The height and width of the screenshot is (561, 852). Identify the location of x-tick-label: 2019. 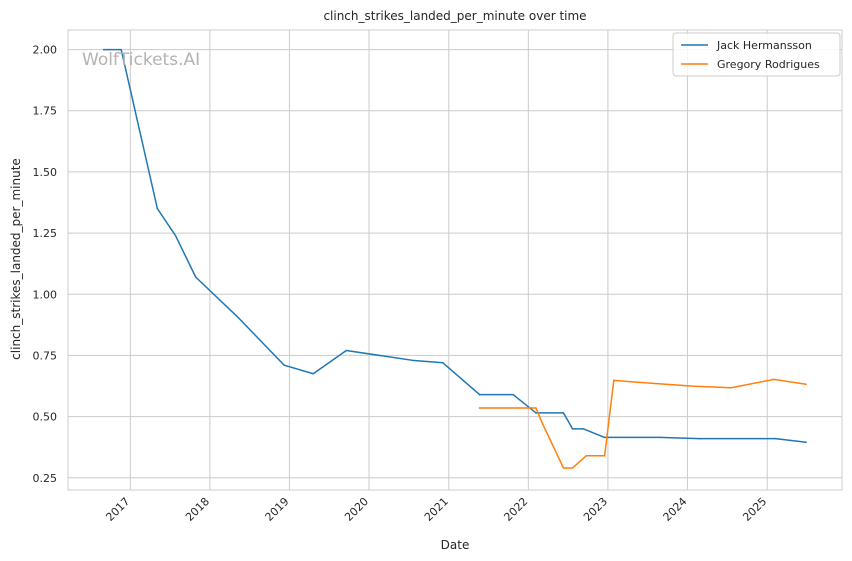
(277, 509).